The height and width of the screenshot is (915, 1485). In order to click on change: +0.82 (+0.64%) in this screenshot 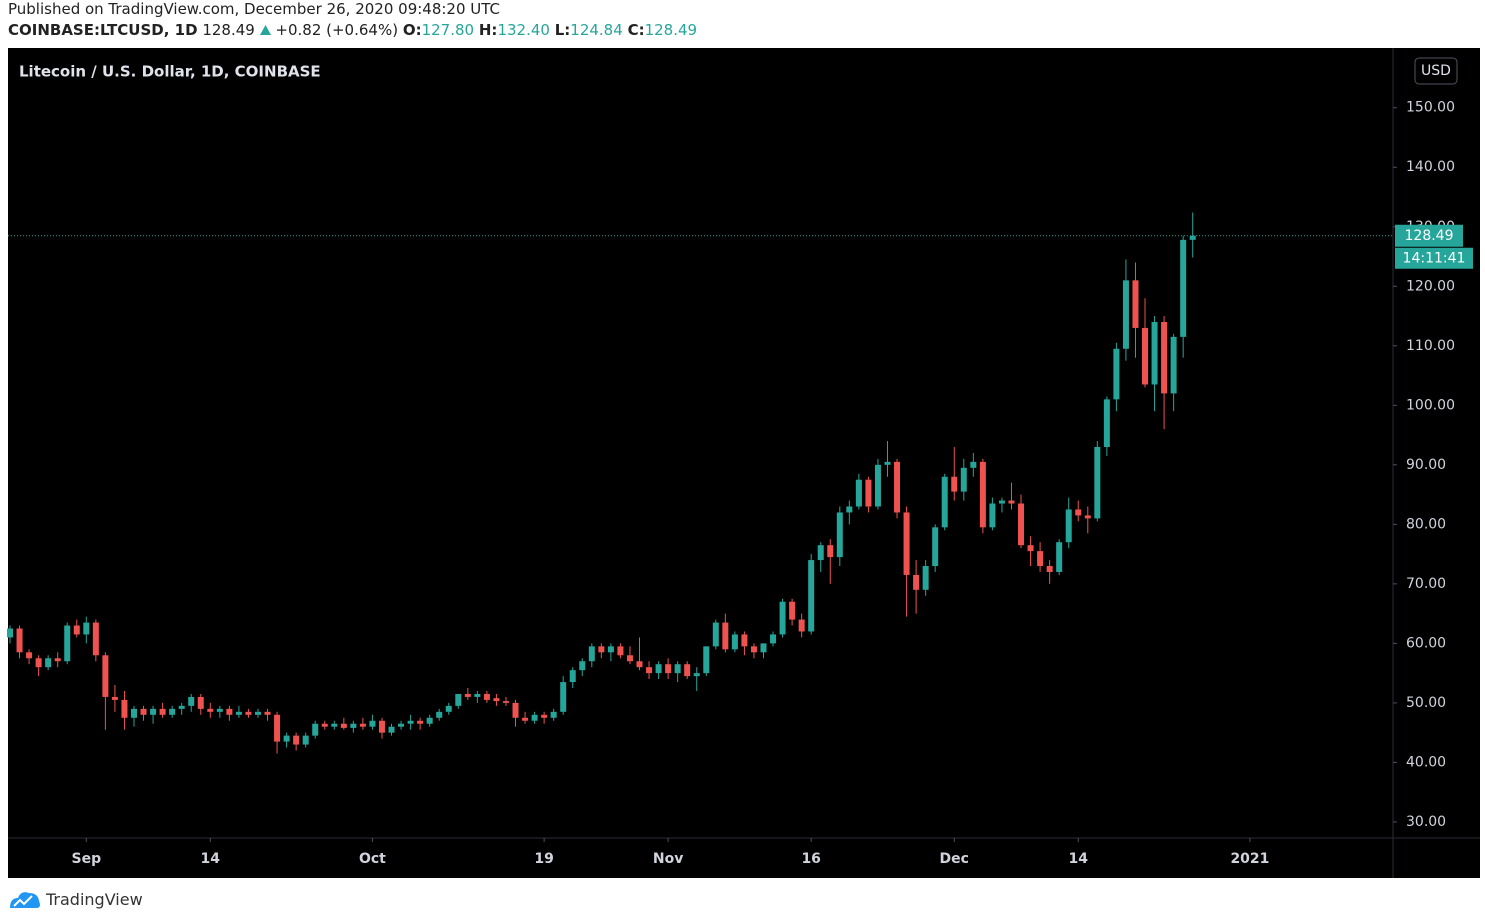, I will do `click(337, 30)`.